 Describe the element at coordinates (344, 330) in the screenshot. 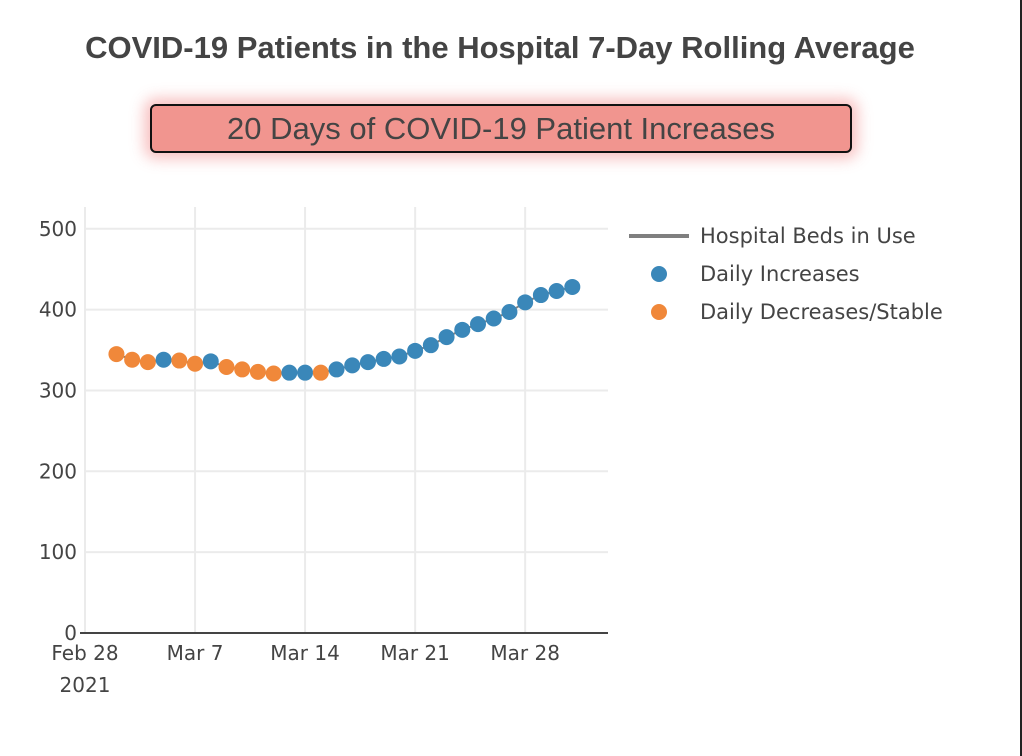

I see `series-markers` at that location.